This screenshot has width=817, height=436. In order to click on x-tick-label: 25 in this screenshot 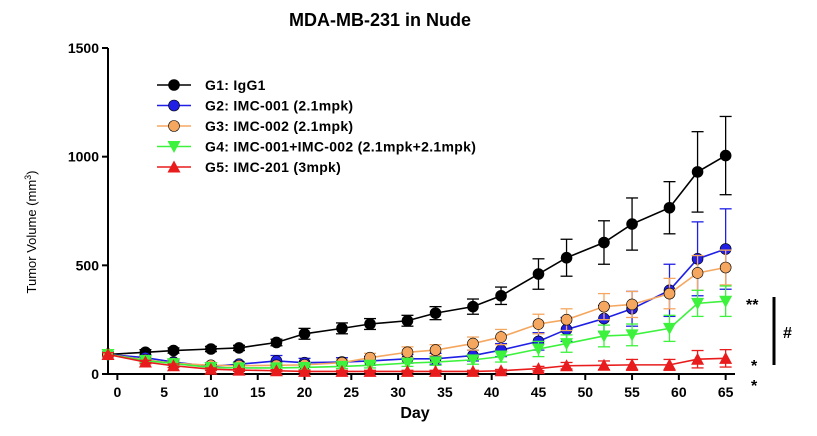, I will do `click(352, 392)`.